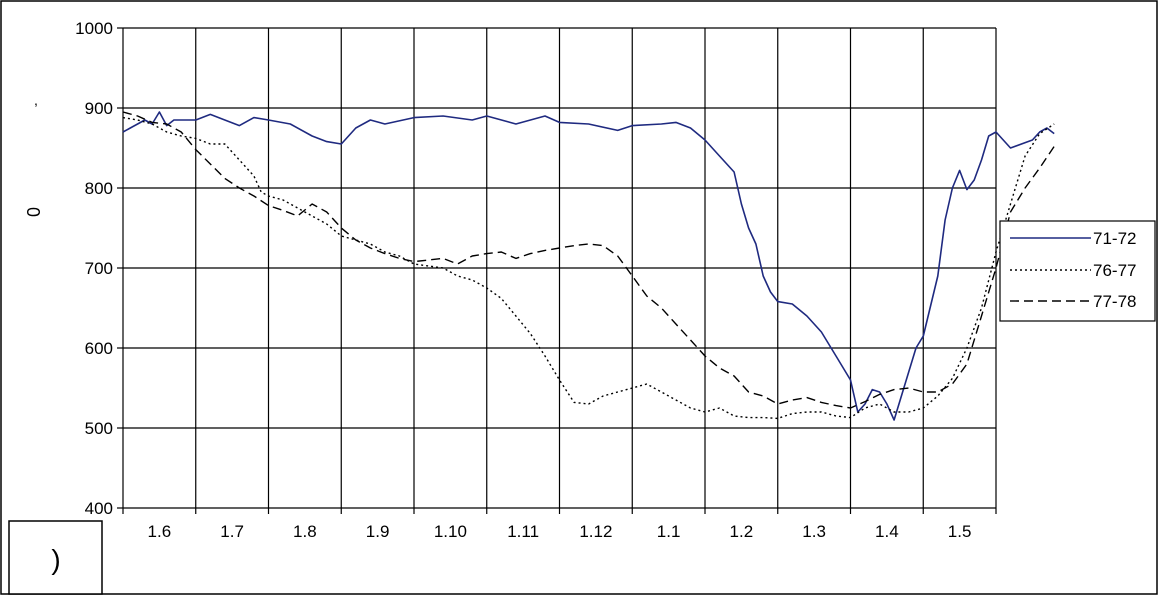 The width and height of the screenshot is (1158, 595). What do you see at coordinates (1114, 238) in the screenshot?
I see `legend-label-71-72: 71-72` at bounding box center [1114, 238].